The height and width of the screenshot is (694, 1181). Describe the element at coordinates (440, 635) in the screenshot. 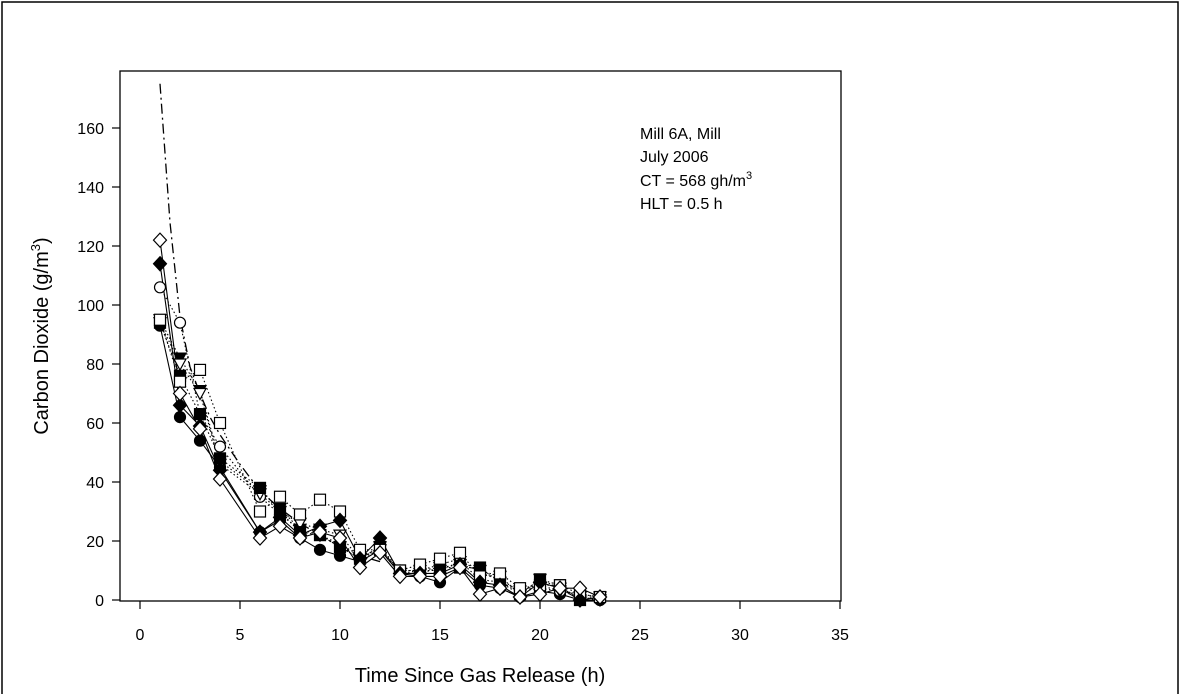

I see `x-tick-label: 15` at that location.